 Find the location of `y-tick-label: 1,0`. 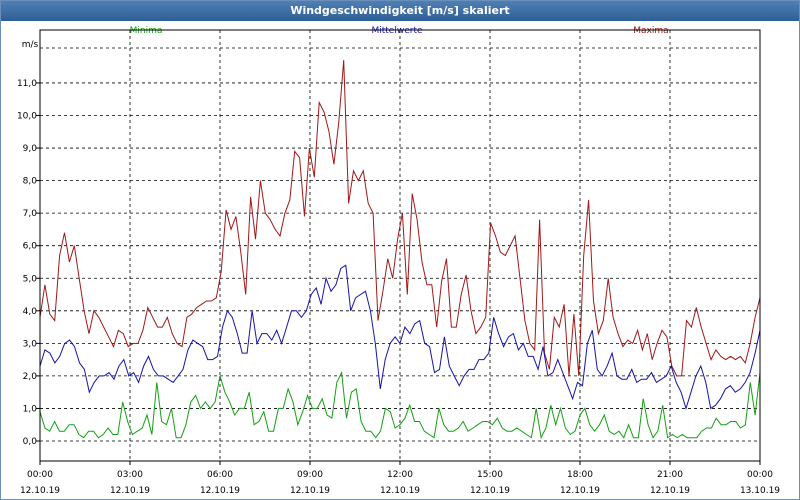

y-tick-label: 1,0 is located at coordinates (30, 409).